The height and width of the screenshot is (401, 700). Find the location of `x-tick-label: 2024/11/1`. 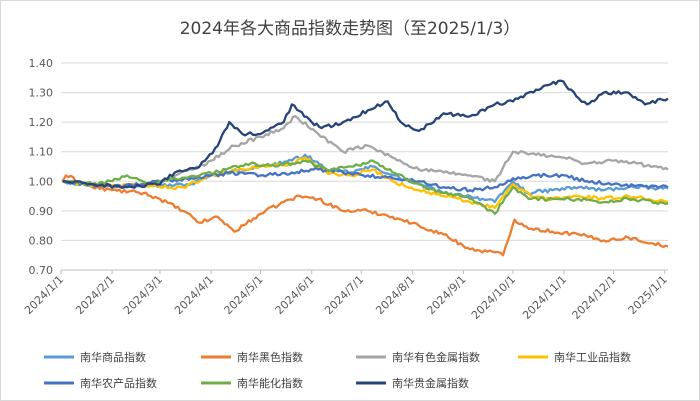

x-tick-label: 2024/11/1 is located at coordinates (544, 297).